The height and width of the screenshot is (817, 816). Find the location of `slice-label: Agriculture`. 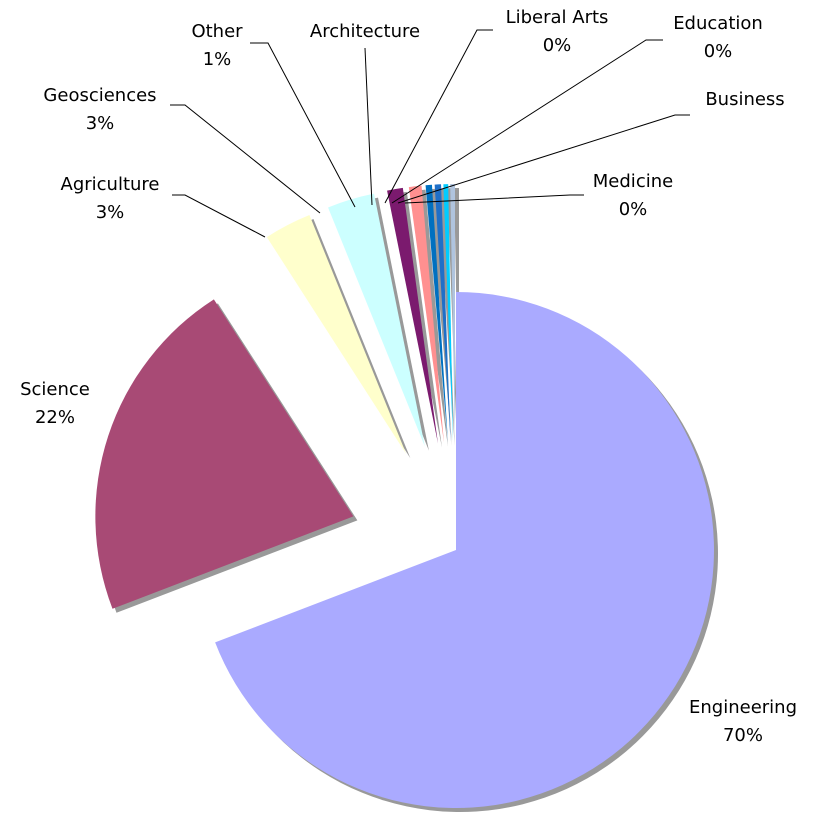

slice-label: Agriculture is located at coordinates (110, 184).